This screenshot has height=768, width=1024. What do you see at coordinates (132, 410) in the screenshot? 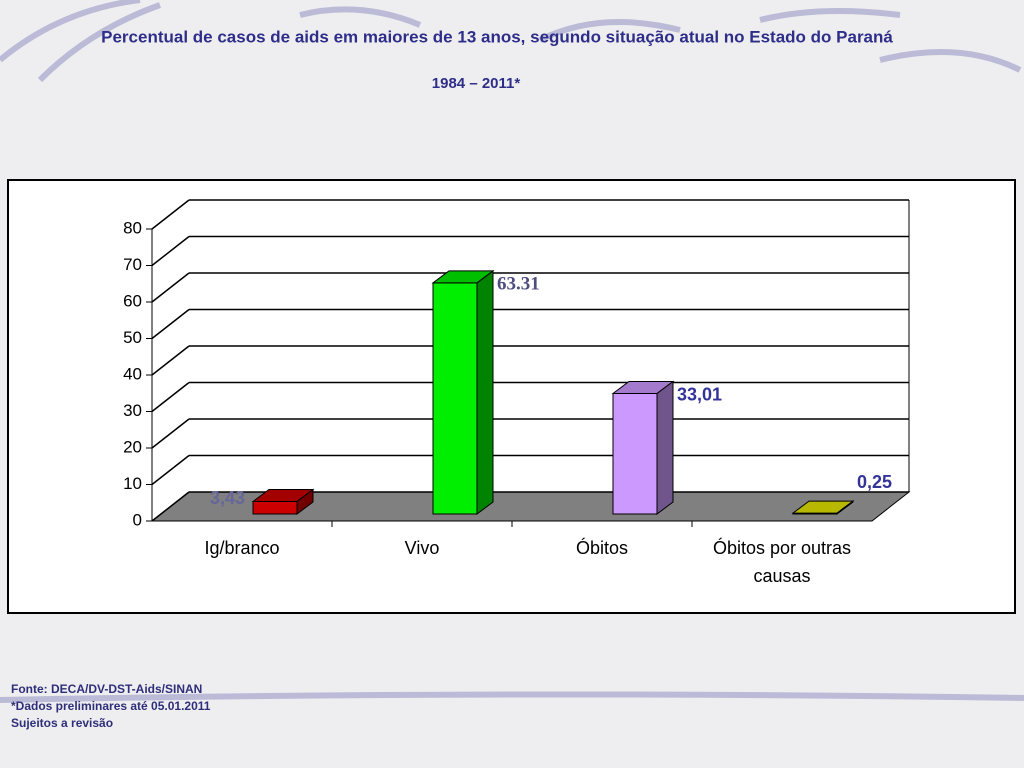
I see `y-tick-label: 30` at bounding box center [132, 410].